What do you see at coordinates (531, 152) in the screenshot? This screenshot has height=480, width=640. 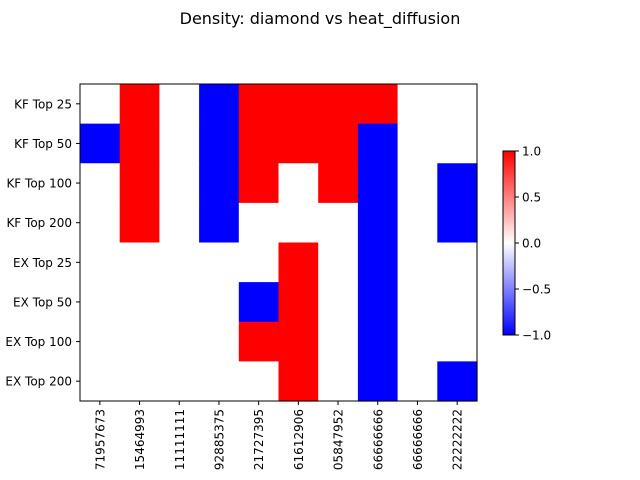 I see `colorbar-tick-label: 1.0` at bounding box center [531, 152].